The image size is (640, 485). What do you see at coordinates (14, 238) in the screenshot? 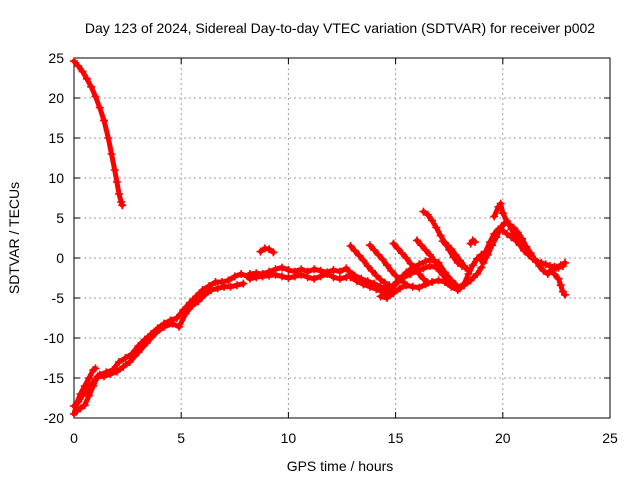
I see `y-axis-label: SDTVAR / TECUs` at bounding box center [14, 238].